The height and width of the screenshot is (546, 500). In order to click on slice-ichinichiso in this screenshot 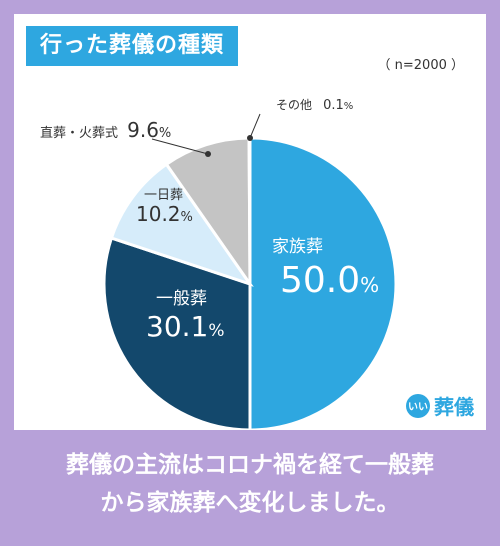, I will do `click(181, 224)`.